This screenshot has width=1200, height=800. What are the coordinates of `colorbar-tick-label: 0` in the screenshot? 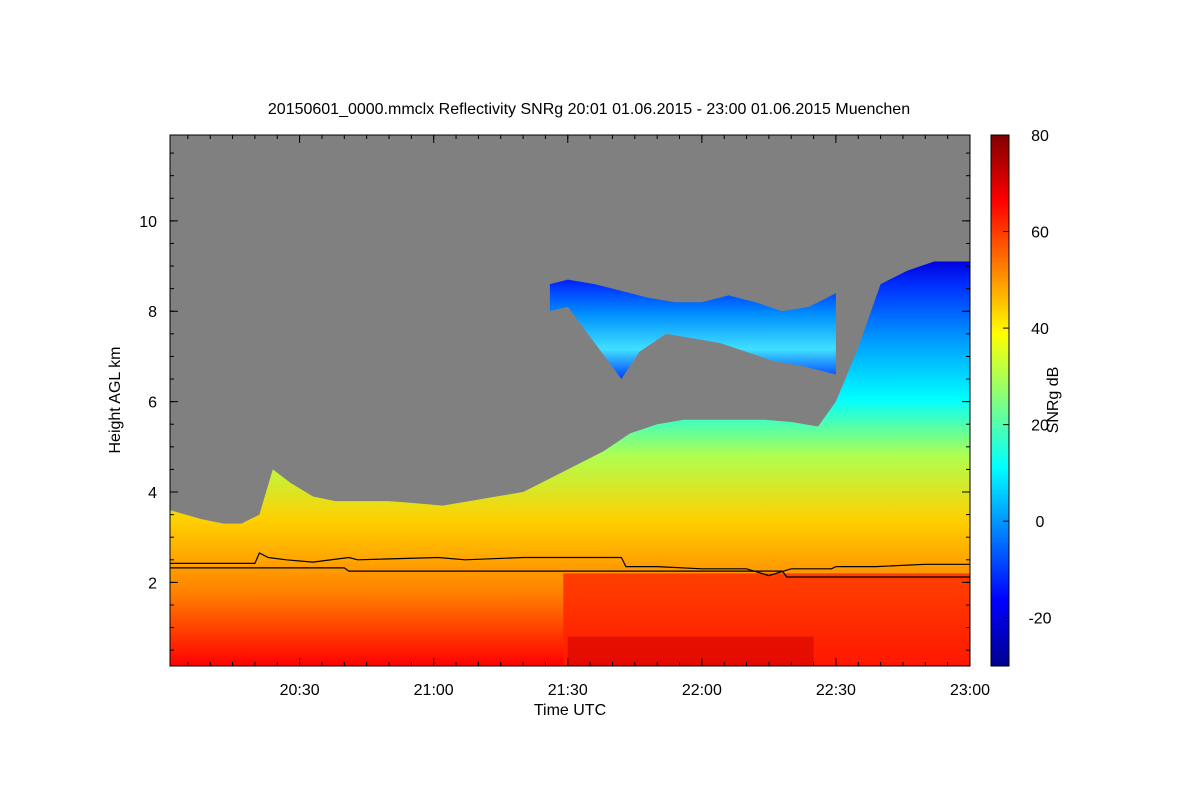 It's located at (1040, 522).